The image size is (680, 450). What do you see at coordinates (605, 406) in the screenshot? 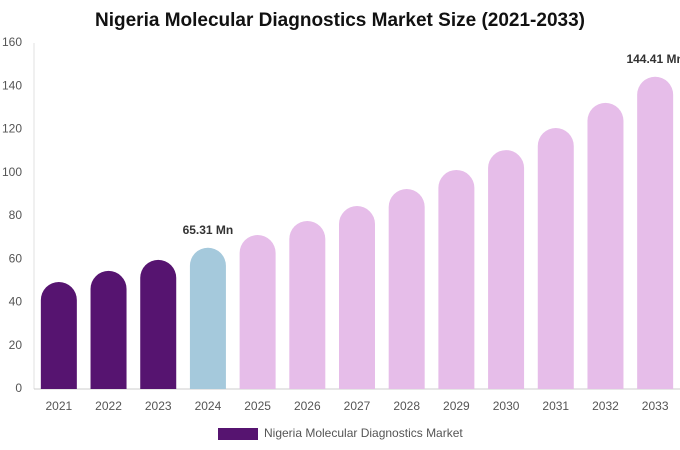
I see `x-tick-label: 2032` at bounding box center [605, 406].